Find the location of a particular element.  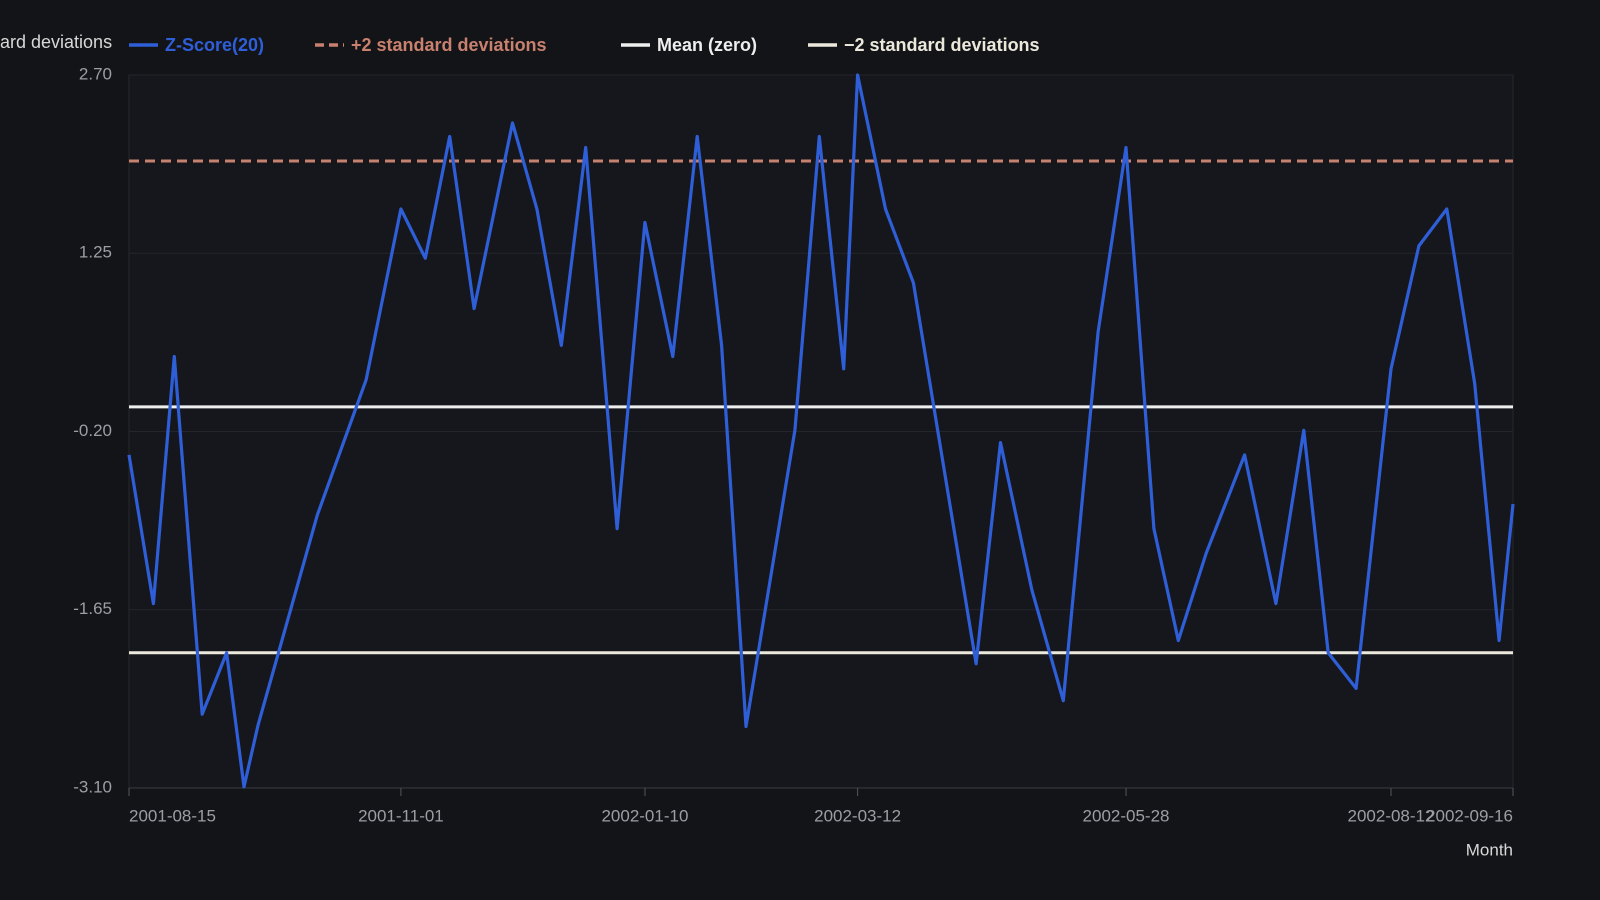

y-tick-label: -1.65 is located at coordinates (92, 608).